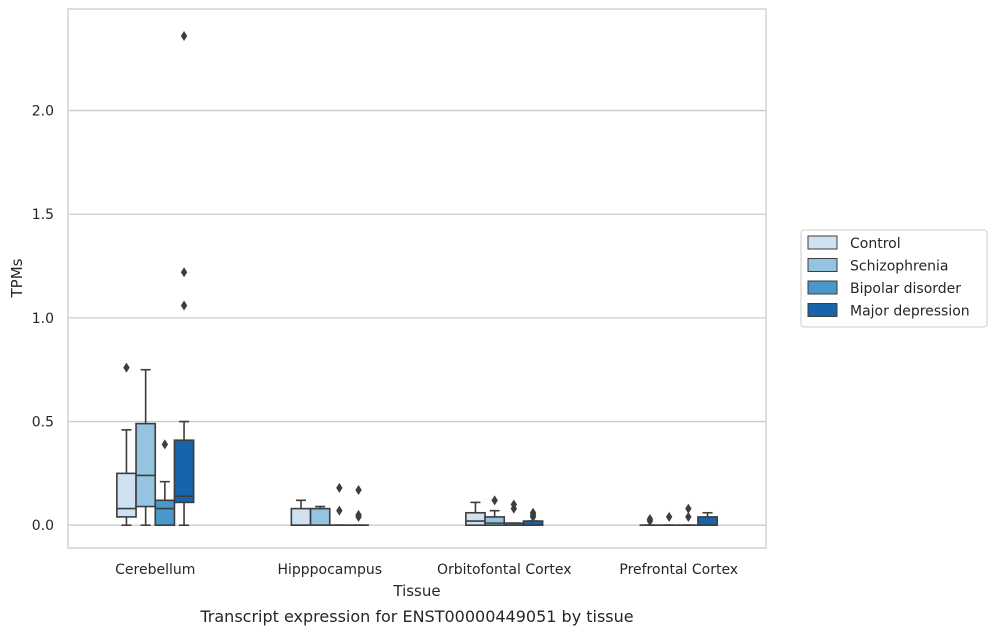  I want to click on y-tick-label: 2.0, so click(43, 112).